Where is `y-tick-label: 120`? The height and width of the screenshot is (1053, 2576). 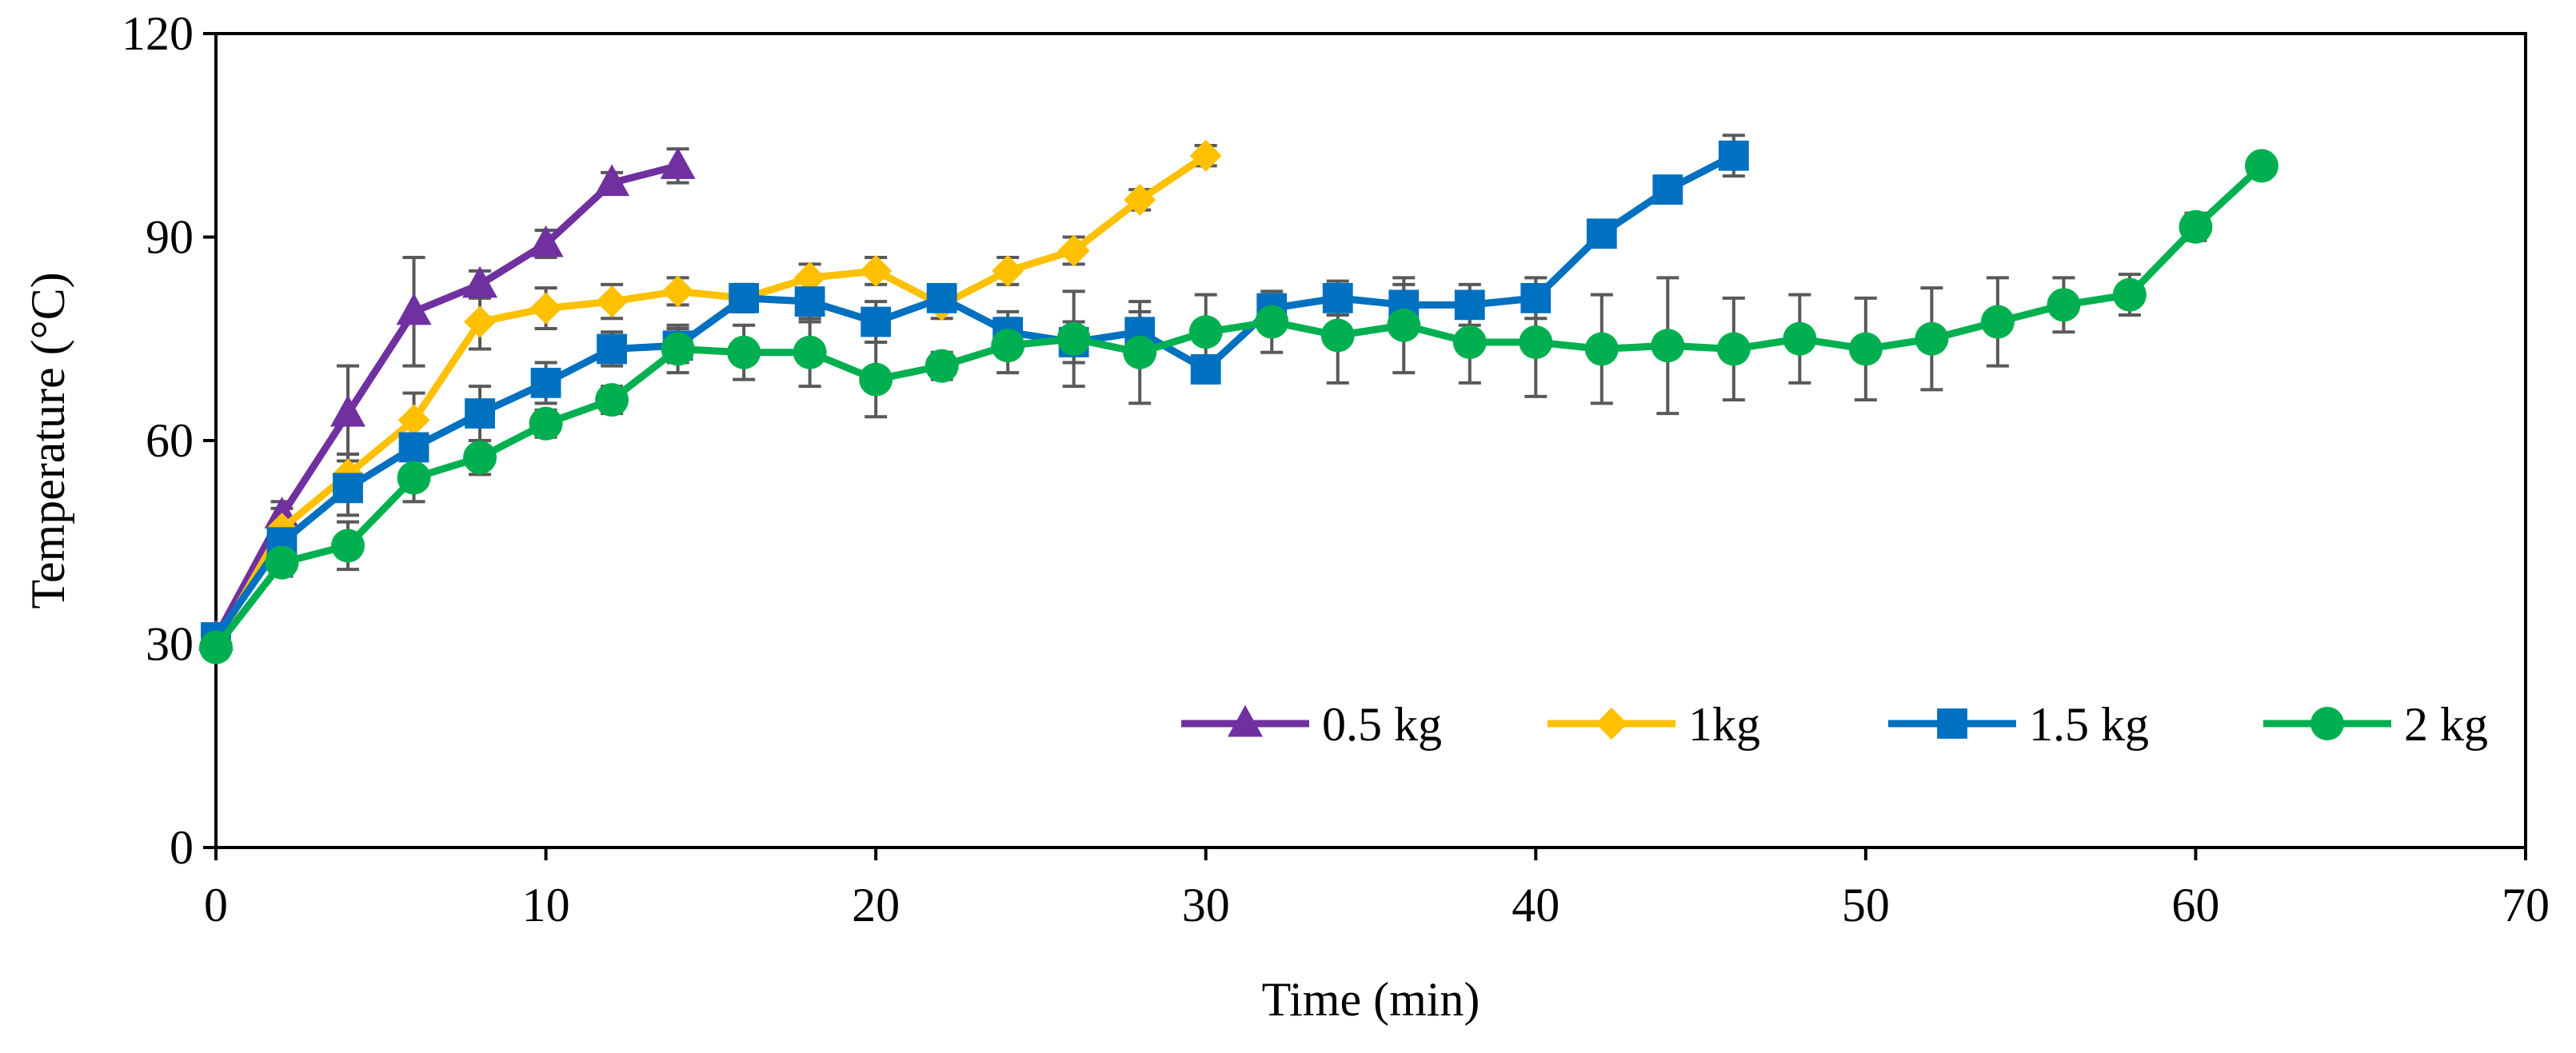 y-tick-label: 120 is located at coordinates (158, 33).